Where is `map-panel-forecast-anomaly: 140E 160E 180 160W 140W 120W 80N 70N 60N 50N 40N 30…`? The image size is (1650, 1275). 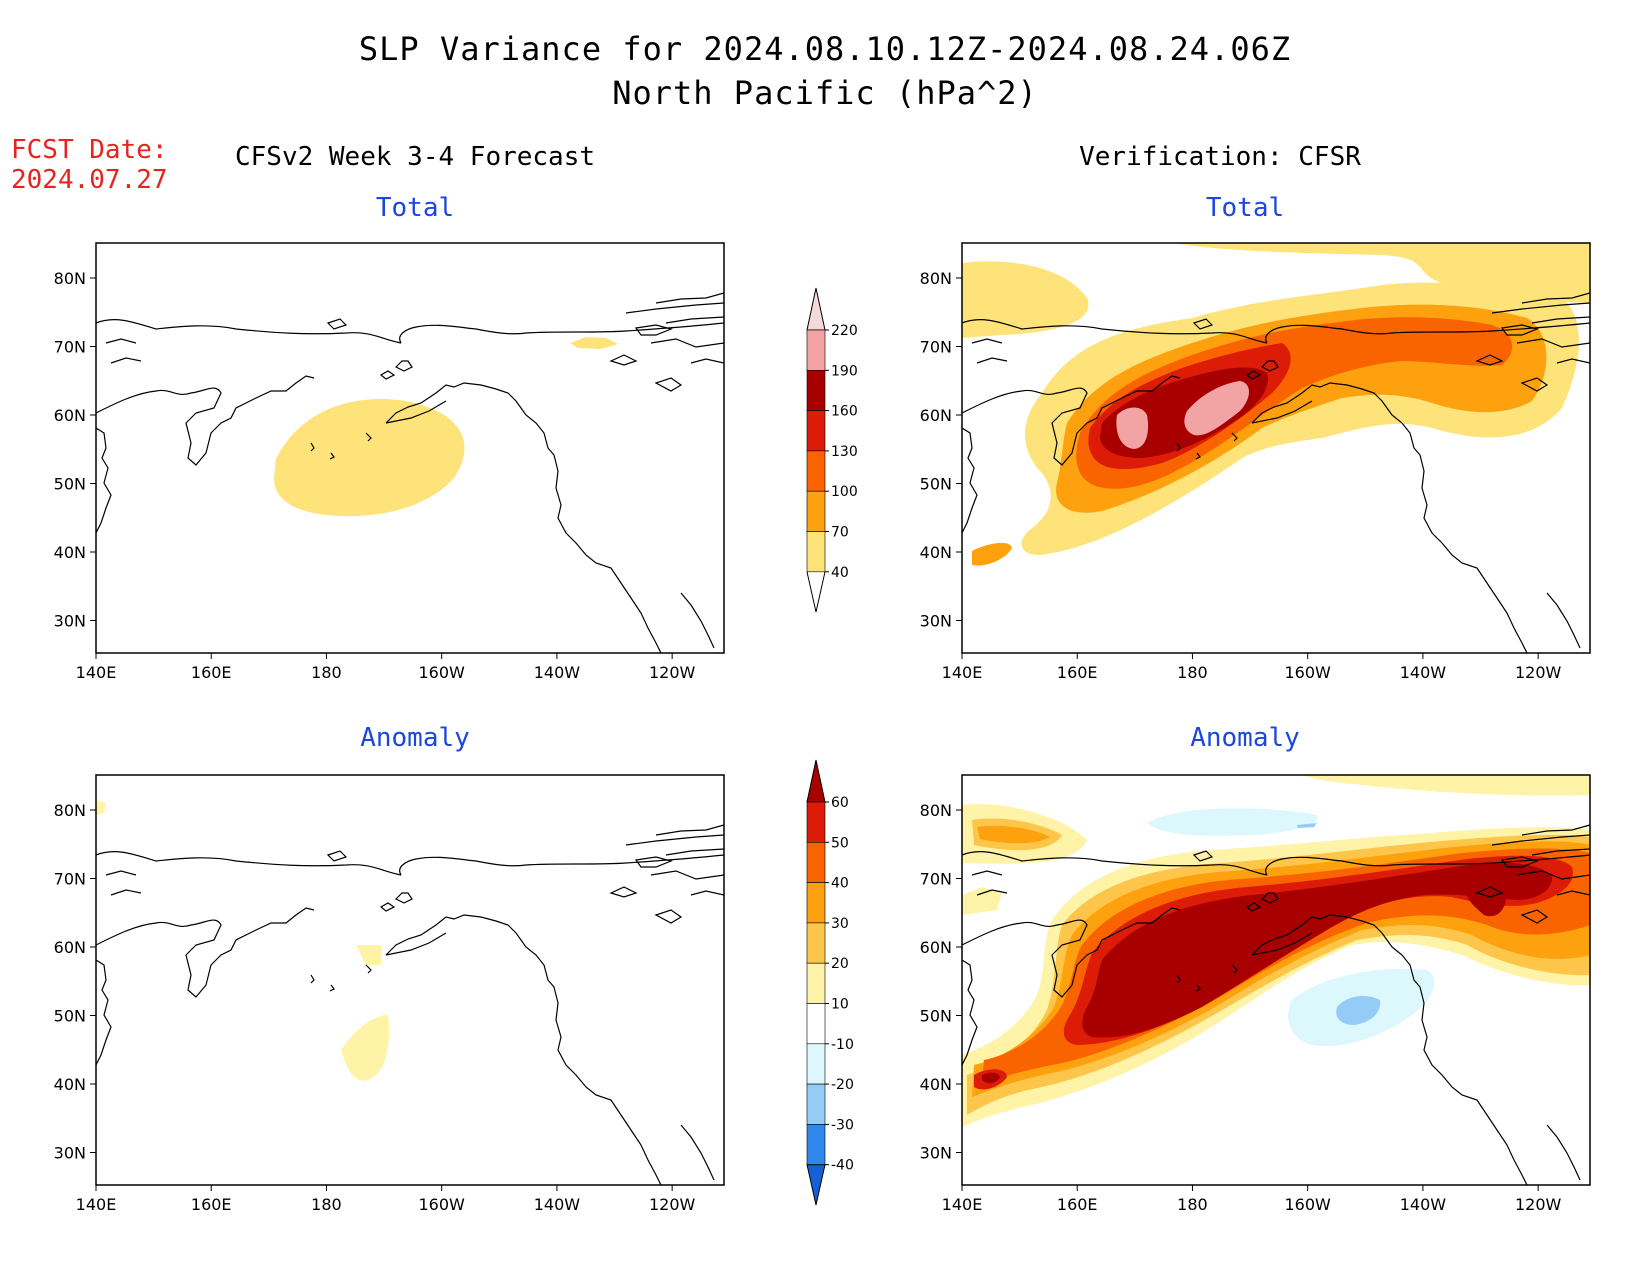 map-panel-forecast-anomaly: 140E 160E 180 160W 140W 120W 80N 70N 60N 50N 40N 30… is located at coordinates (389, 994).